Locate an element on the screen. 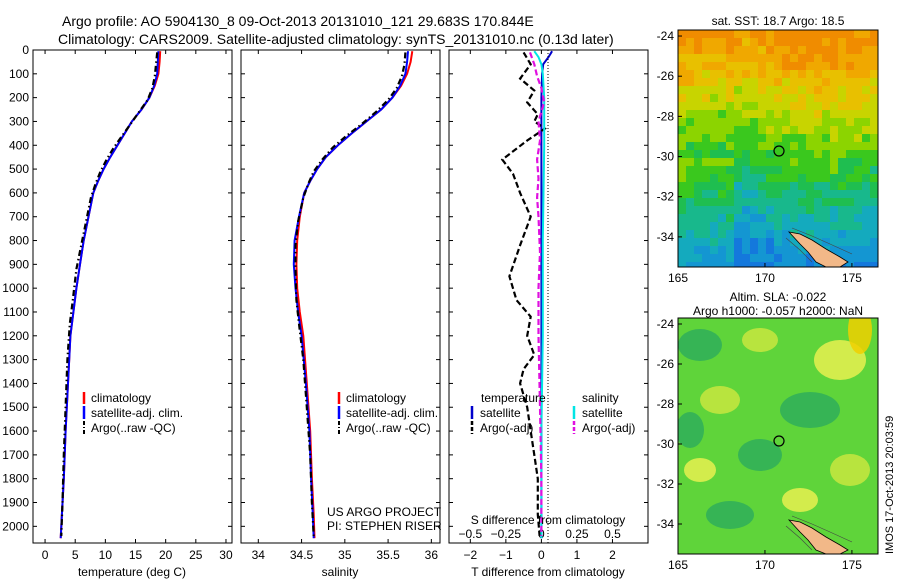 This screenshot has height=580, width=900. series-line-salinity-argo-adj is located at coordinates (537, 294).